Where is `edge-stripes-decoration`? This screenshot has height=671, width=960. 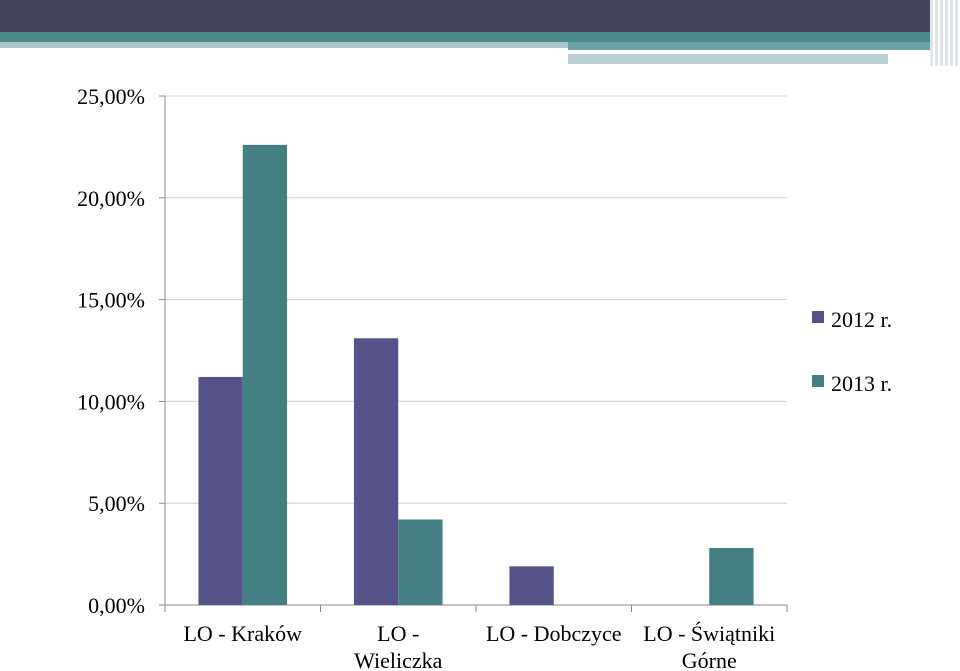
edge-stripes-decoration is located at coordinates (945, 33).